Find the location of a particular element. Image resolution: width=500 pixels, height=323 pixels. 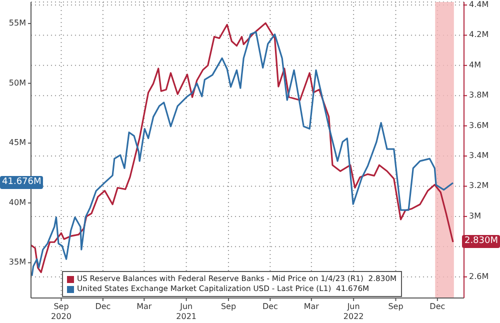

y2-tick-label: 3.8M is located at coordinates (479, 95).